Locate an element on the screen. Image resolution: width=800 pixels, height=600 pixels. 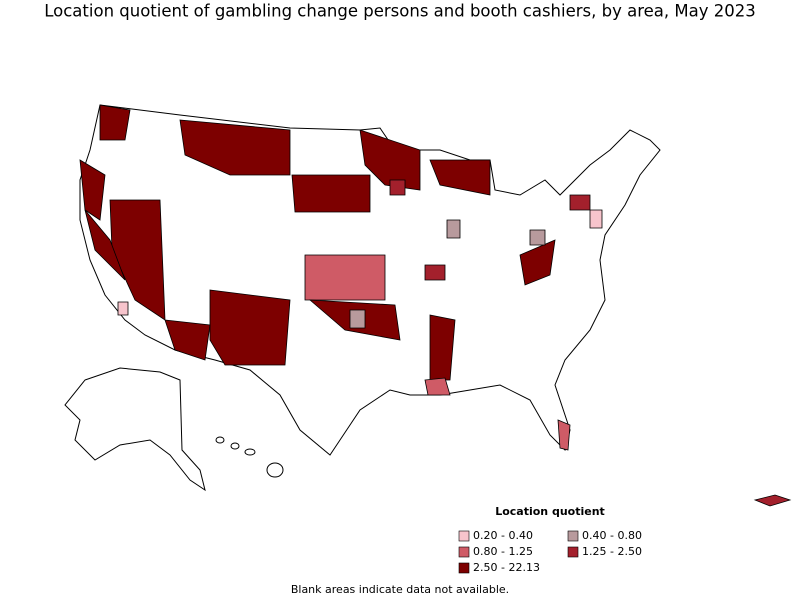
legend-label: 0.80 - 1.25 is located at coordinates (503, 551).